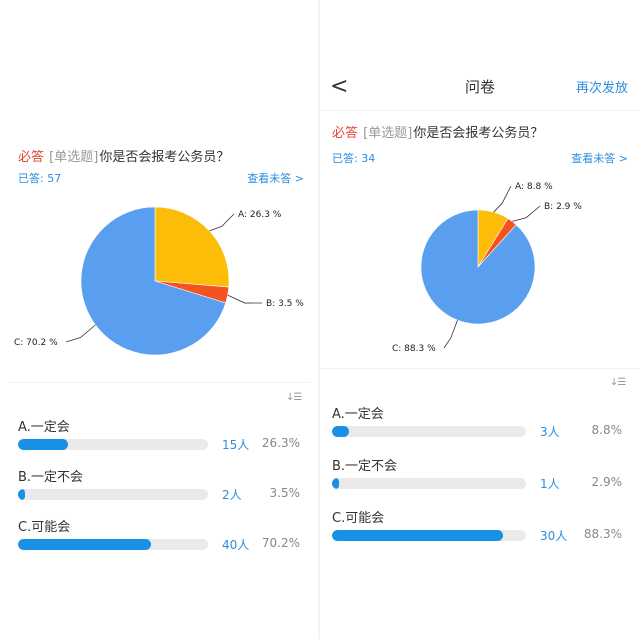  Describe the element at coordinates (480, 477) in the screenshot. I see `option-row: B.一定不会 1人 2.9%` at that location.